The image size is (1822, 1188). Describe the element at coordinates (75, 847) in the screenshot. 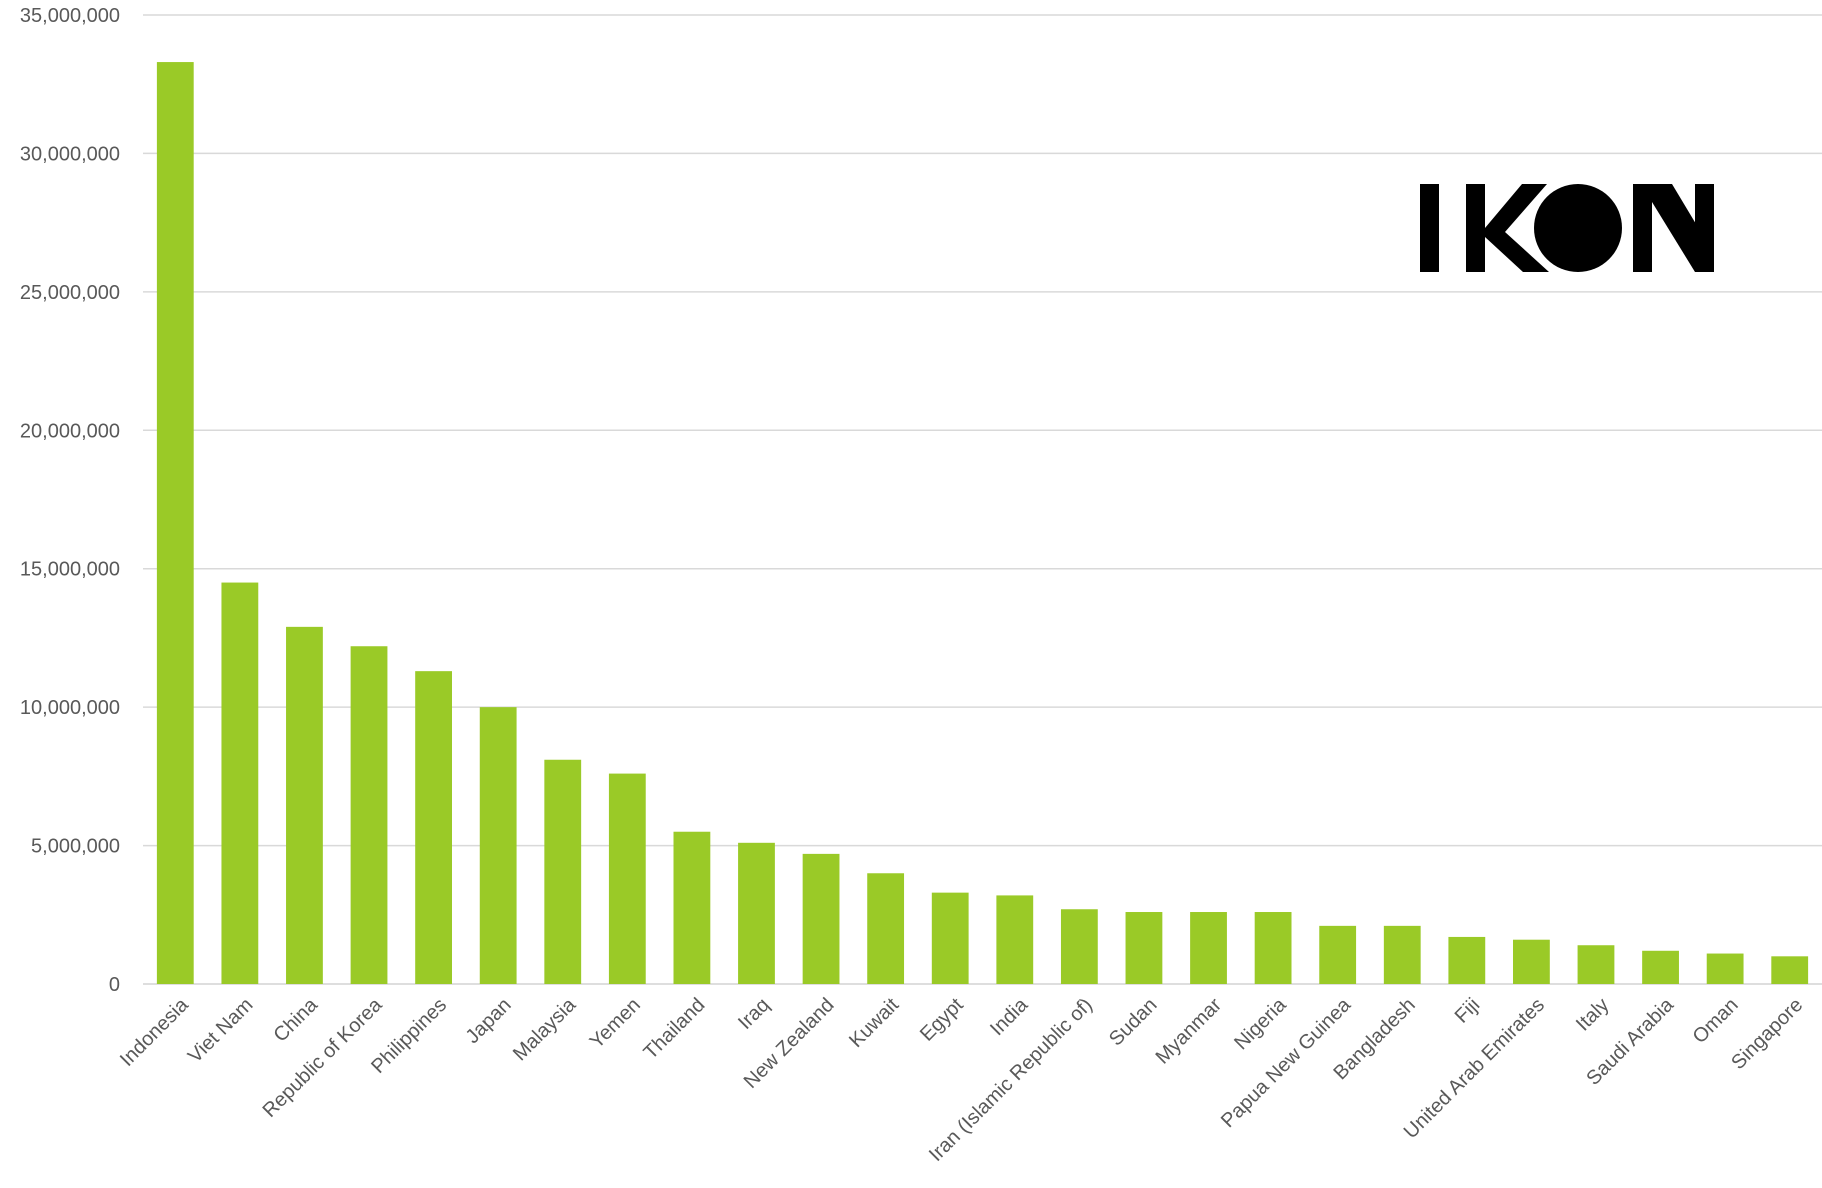

I see `y-tick-label: 5,000,000` at that location.